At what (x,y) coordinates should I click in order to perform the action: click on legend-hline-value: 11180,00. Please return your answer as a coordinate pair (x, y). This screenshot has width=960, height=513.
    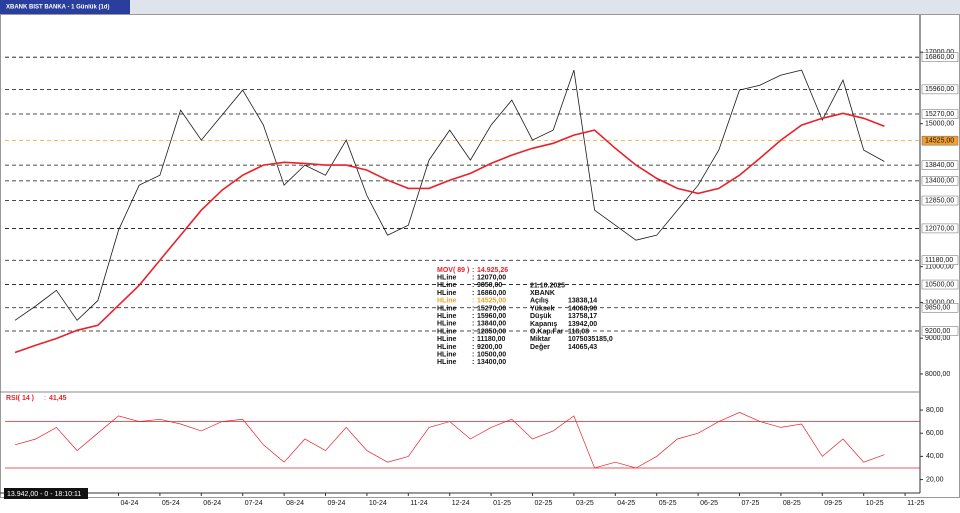
    Looking at the image, I should click on (491, 339).